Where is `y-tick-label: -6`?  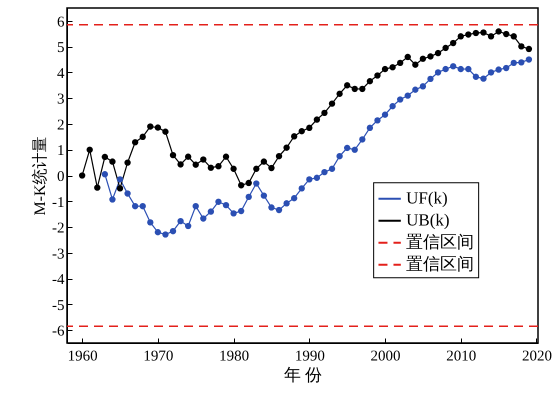 y-tick-label: -6 is located at coordinates (58, 332).